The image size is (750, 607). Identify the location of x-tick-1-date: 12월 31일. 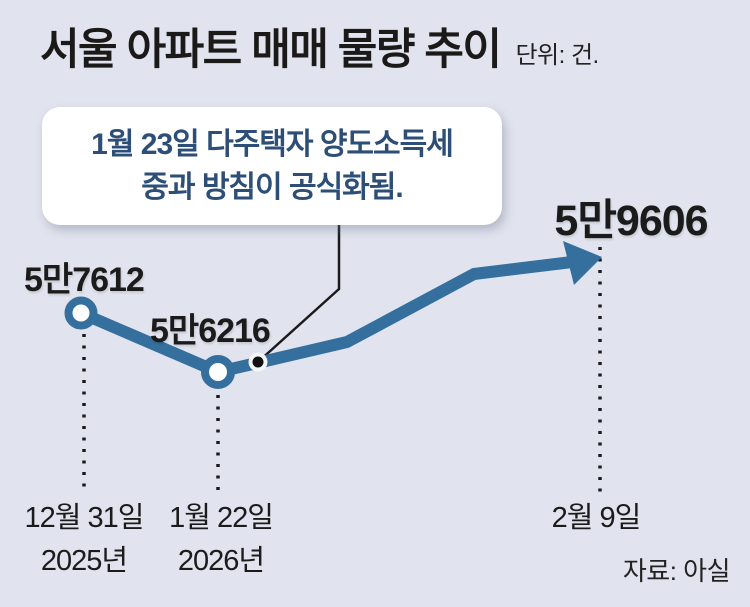
(84, 518).